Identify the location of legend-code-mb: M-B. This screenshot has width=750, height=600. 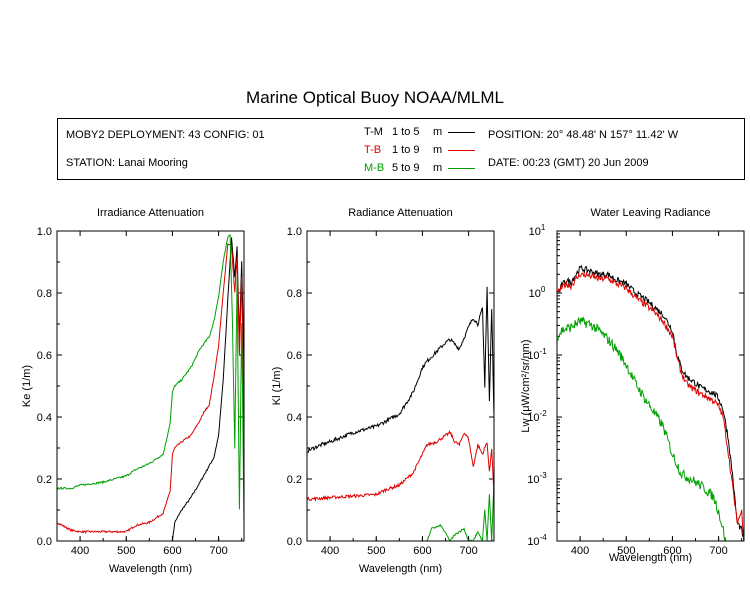
(374, 168).